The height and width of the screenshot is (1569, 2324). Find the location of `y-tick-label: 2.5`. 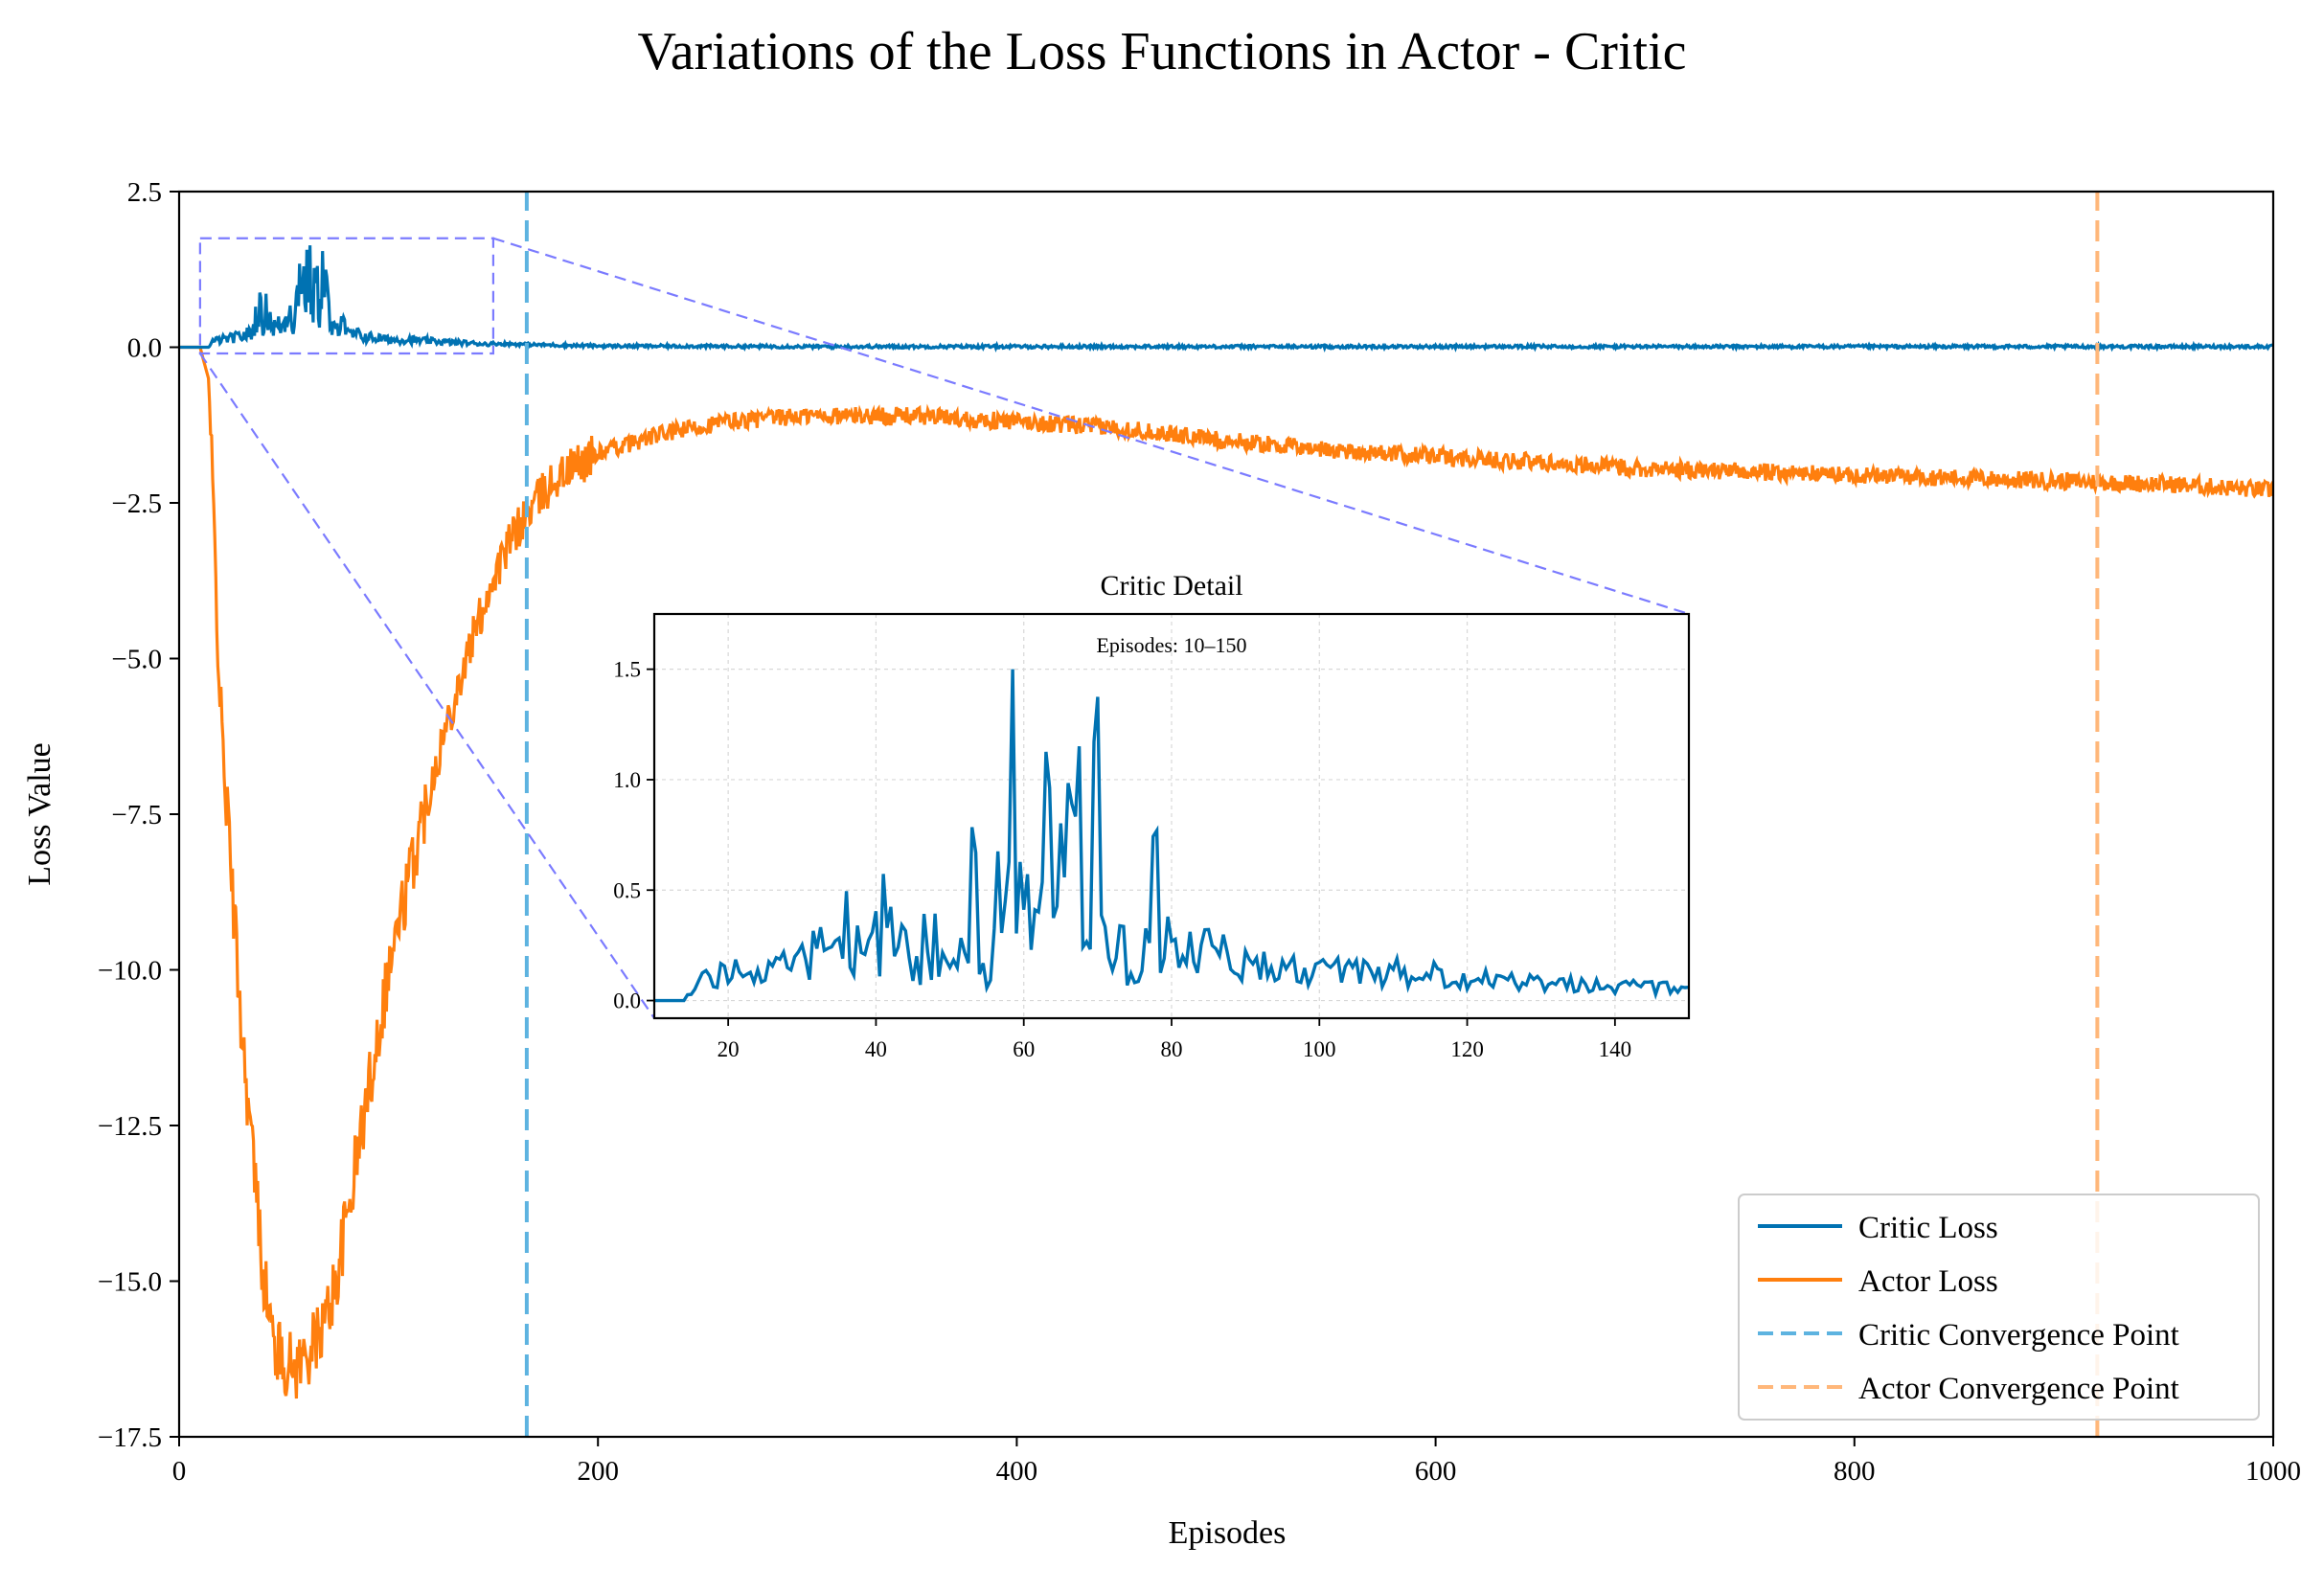

y-tick-label: 2.5 is located at coordinates (144, 192).